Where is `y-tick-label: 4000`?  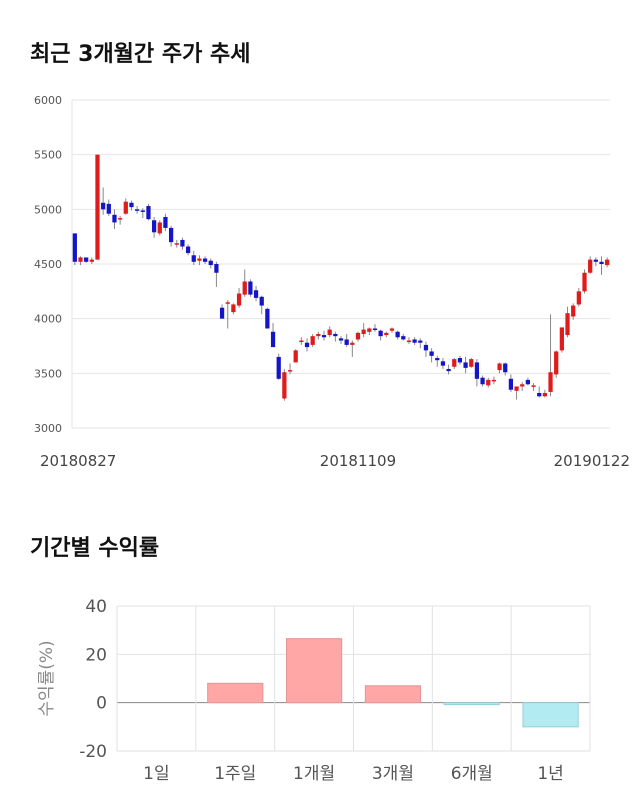
y-tick-label: 4000 is located at coordinates (48, 319).